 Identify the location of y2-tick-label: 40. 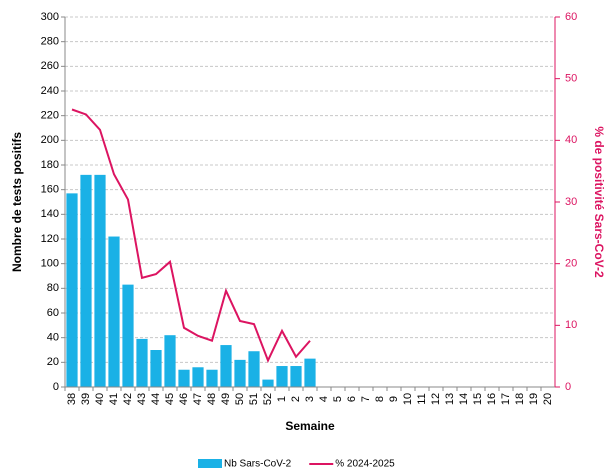
(571, 140).